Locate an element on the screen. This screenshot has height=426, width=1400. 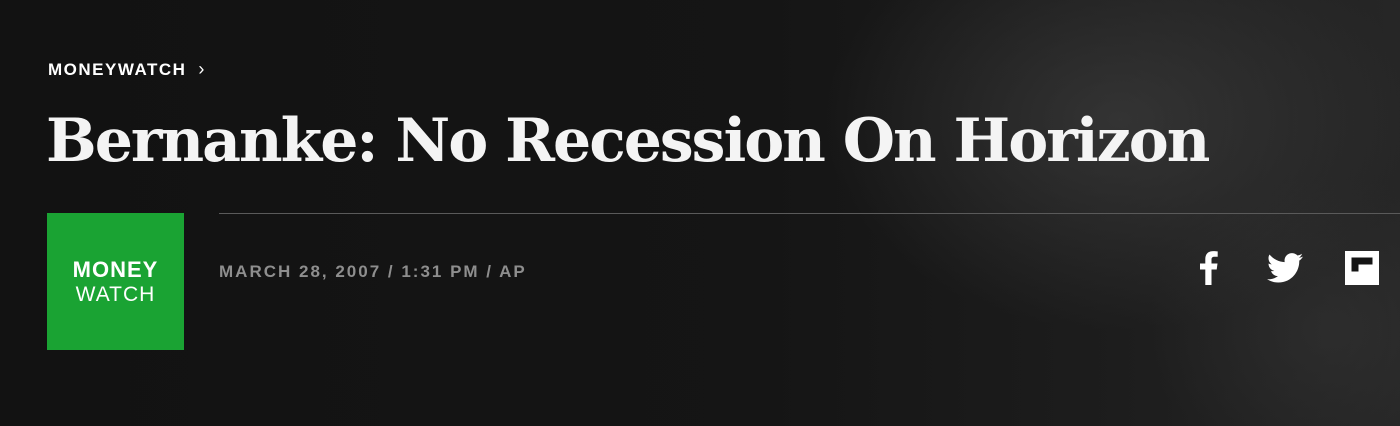
twitter-share-button is located at coordinates (1285, 268).